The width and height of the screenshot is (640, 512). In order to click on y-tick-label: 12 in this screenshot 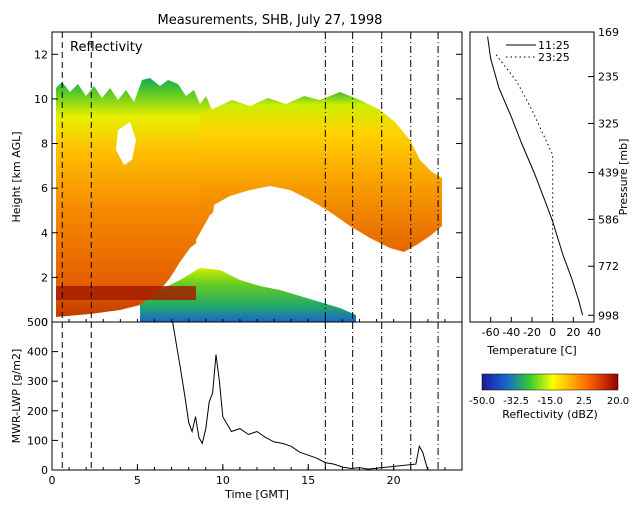, I will do `click(41, 54)`.